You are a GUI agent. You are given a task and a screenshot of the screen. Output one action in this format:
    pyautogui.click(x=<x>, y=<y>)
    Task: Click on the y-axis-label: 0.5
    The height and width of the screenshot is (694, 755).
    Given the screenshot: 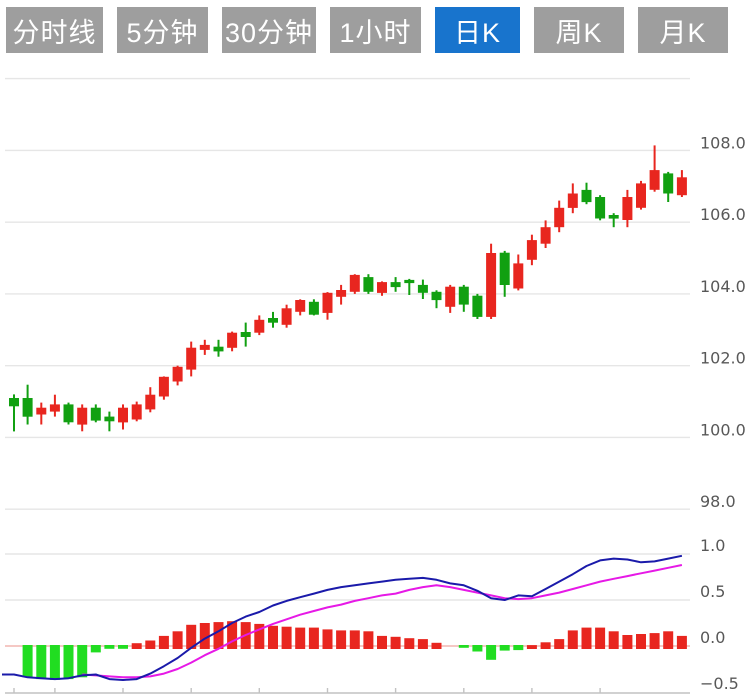 What is the action you would take?
    pyautogui.click(x=712, y=591)
    